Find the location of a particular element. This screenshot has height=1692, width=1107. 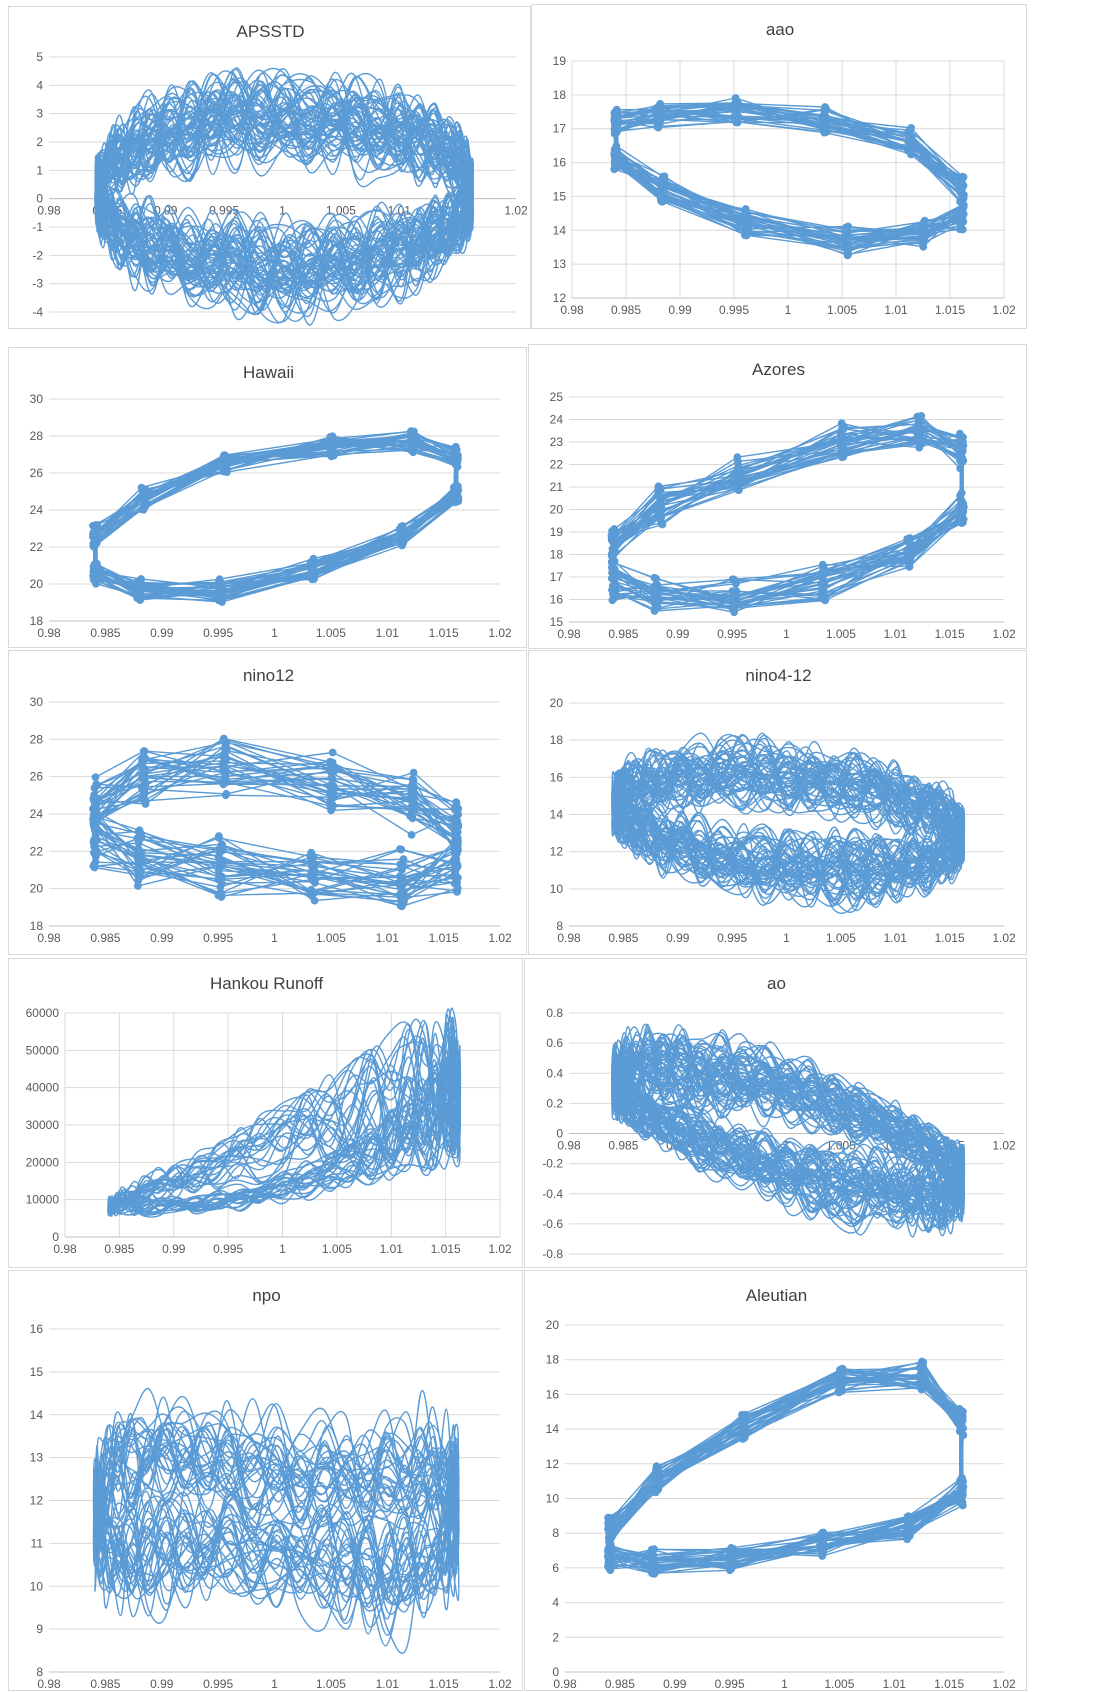

series-nino12 is located at coordinates (276, 822).